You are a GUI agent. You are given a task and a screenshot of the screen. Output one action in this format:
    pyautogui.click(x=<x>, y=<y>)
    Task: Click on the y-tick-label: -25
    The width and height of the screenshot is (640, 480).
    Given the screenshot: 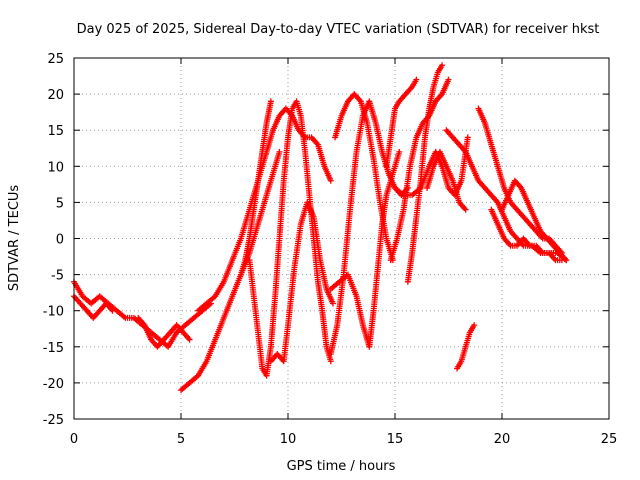 What is the action you would take?
    pyautogui.click(x=53, y=420)
    